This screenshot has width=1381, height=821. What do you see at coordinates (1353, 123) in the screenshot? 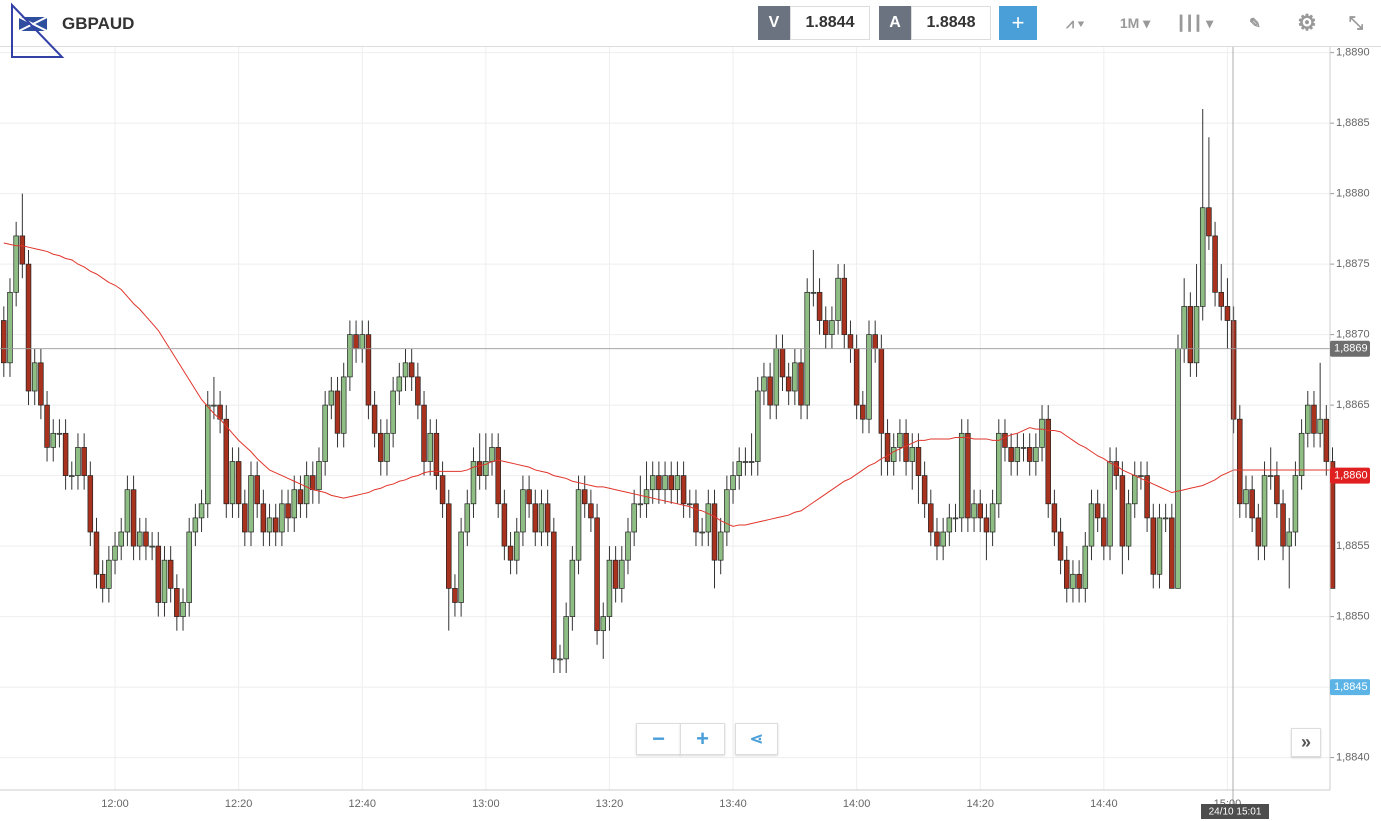
I see `y-tick-label: 1,8885` at bounding box center [1353, 123].